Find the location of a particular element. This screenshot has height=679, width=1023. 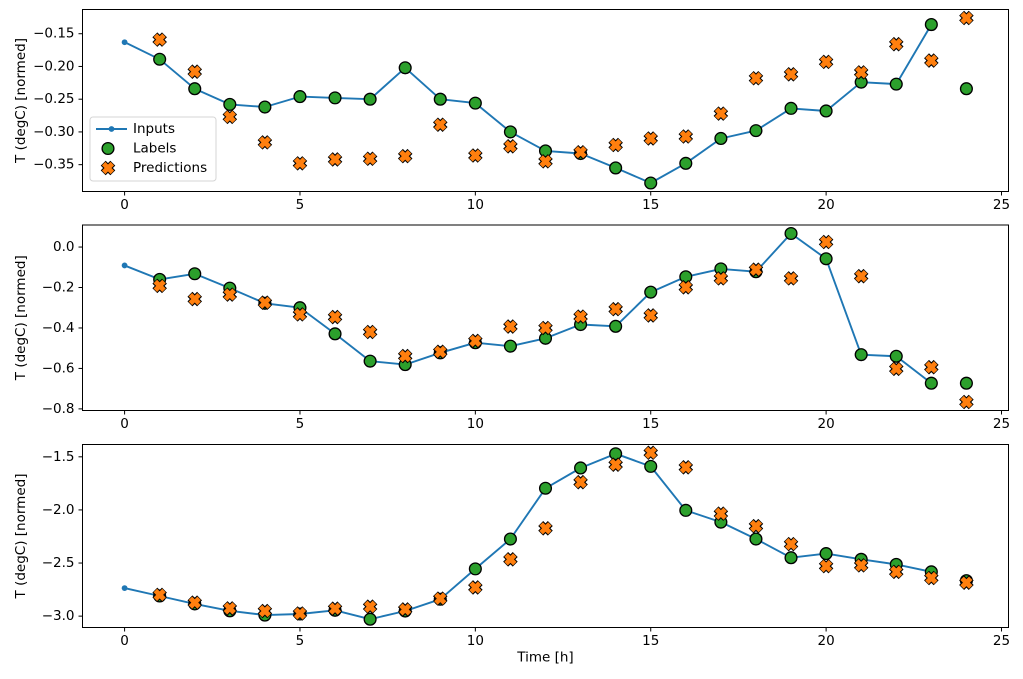

y-tick-label: −2.5 is located at coordinates (58, 563).